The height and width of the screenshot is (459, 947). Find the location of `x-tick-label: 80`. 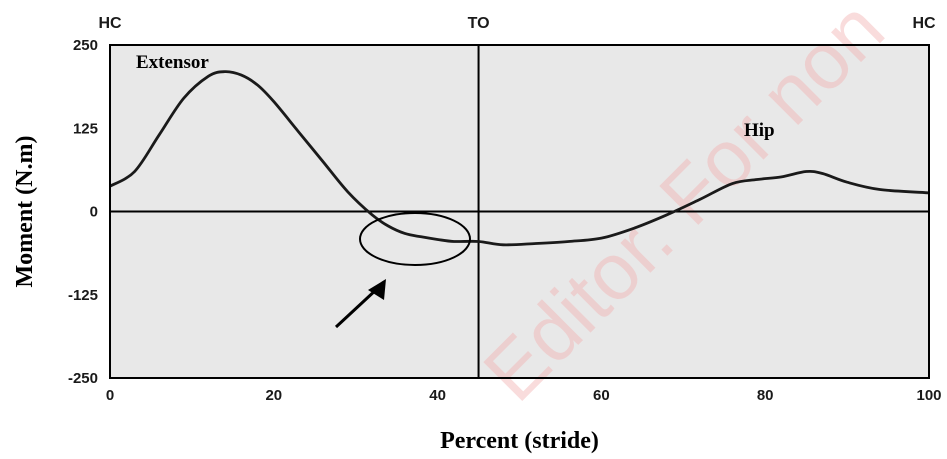

x-tick-label: 80 is located at coordinates (765, 395).